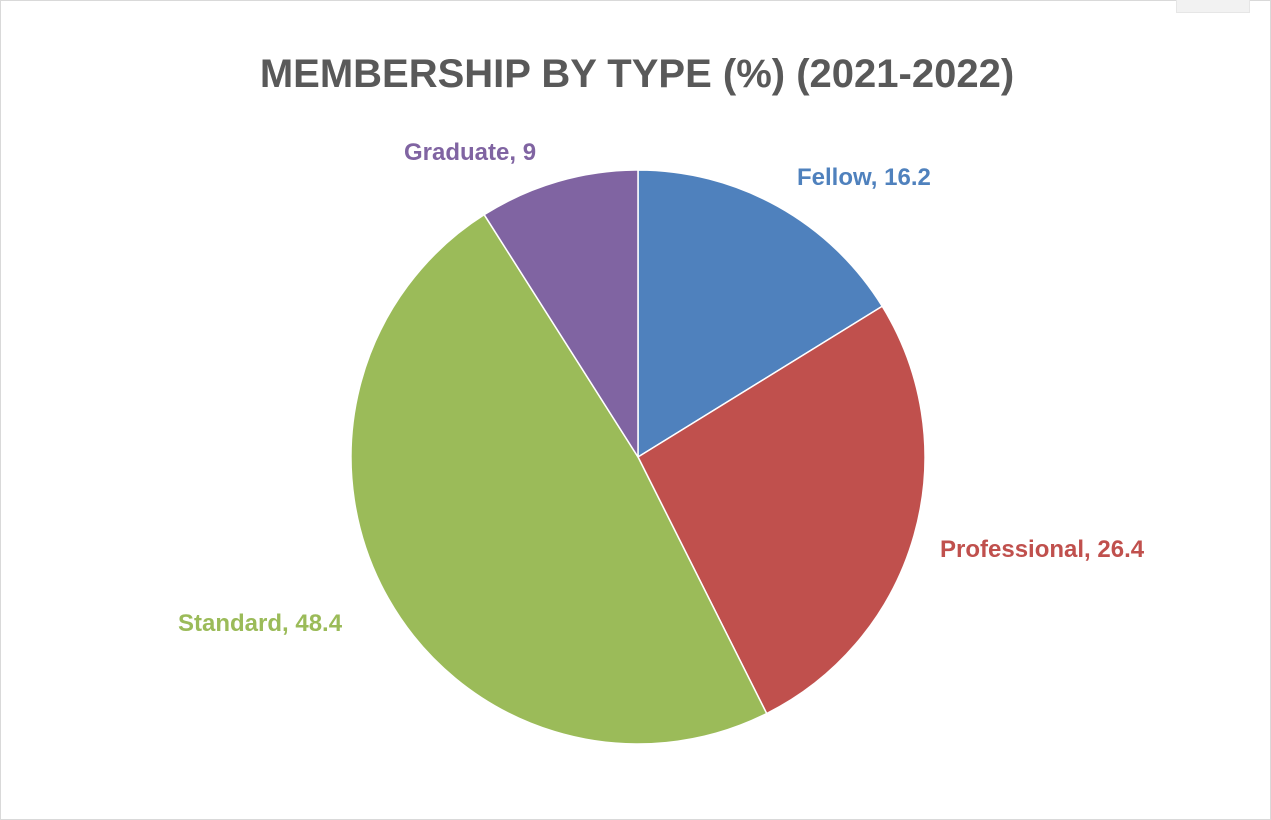 This screenshot has height=820, width=1271. Describe the element at coordinates (637, 74) in the screenshot. I see `chart-title: MEMBERSHIP BY TYPE (%) (2021-2022)` at that location.